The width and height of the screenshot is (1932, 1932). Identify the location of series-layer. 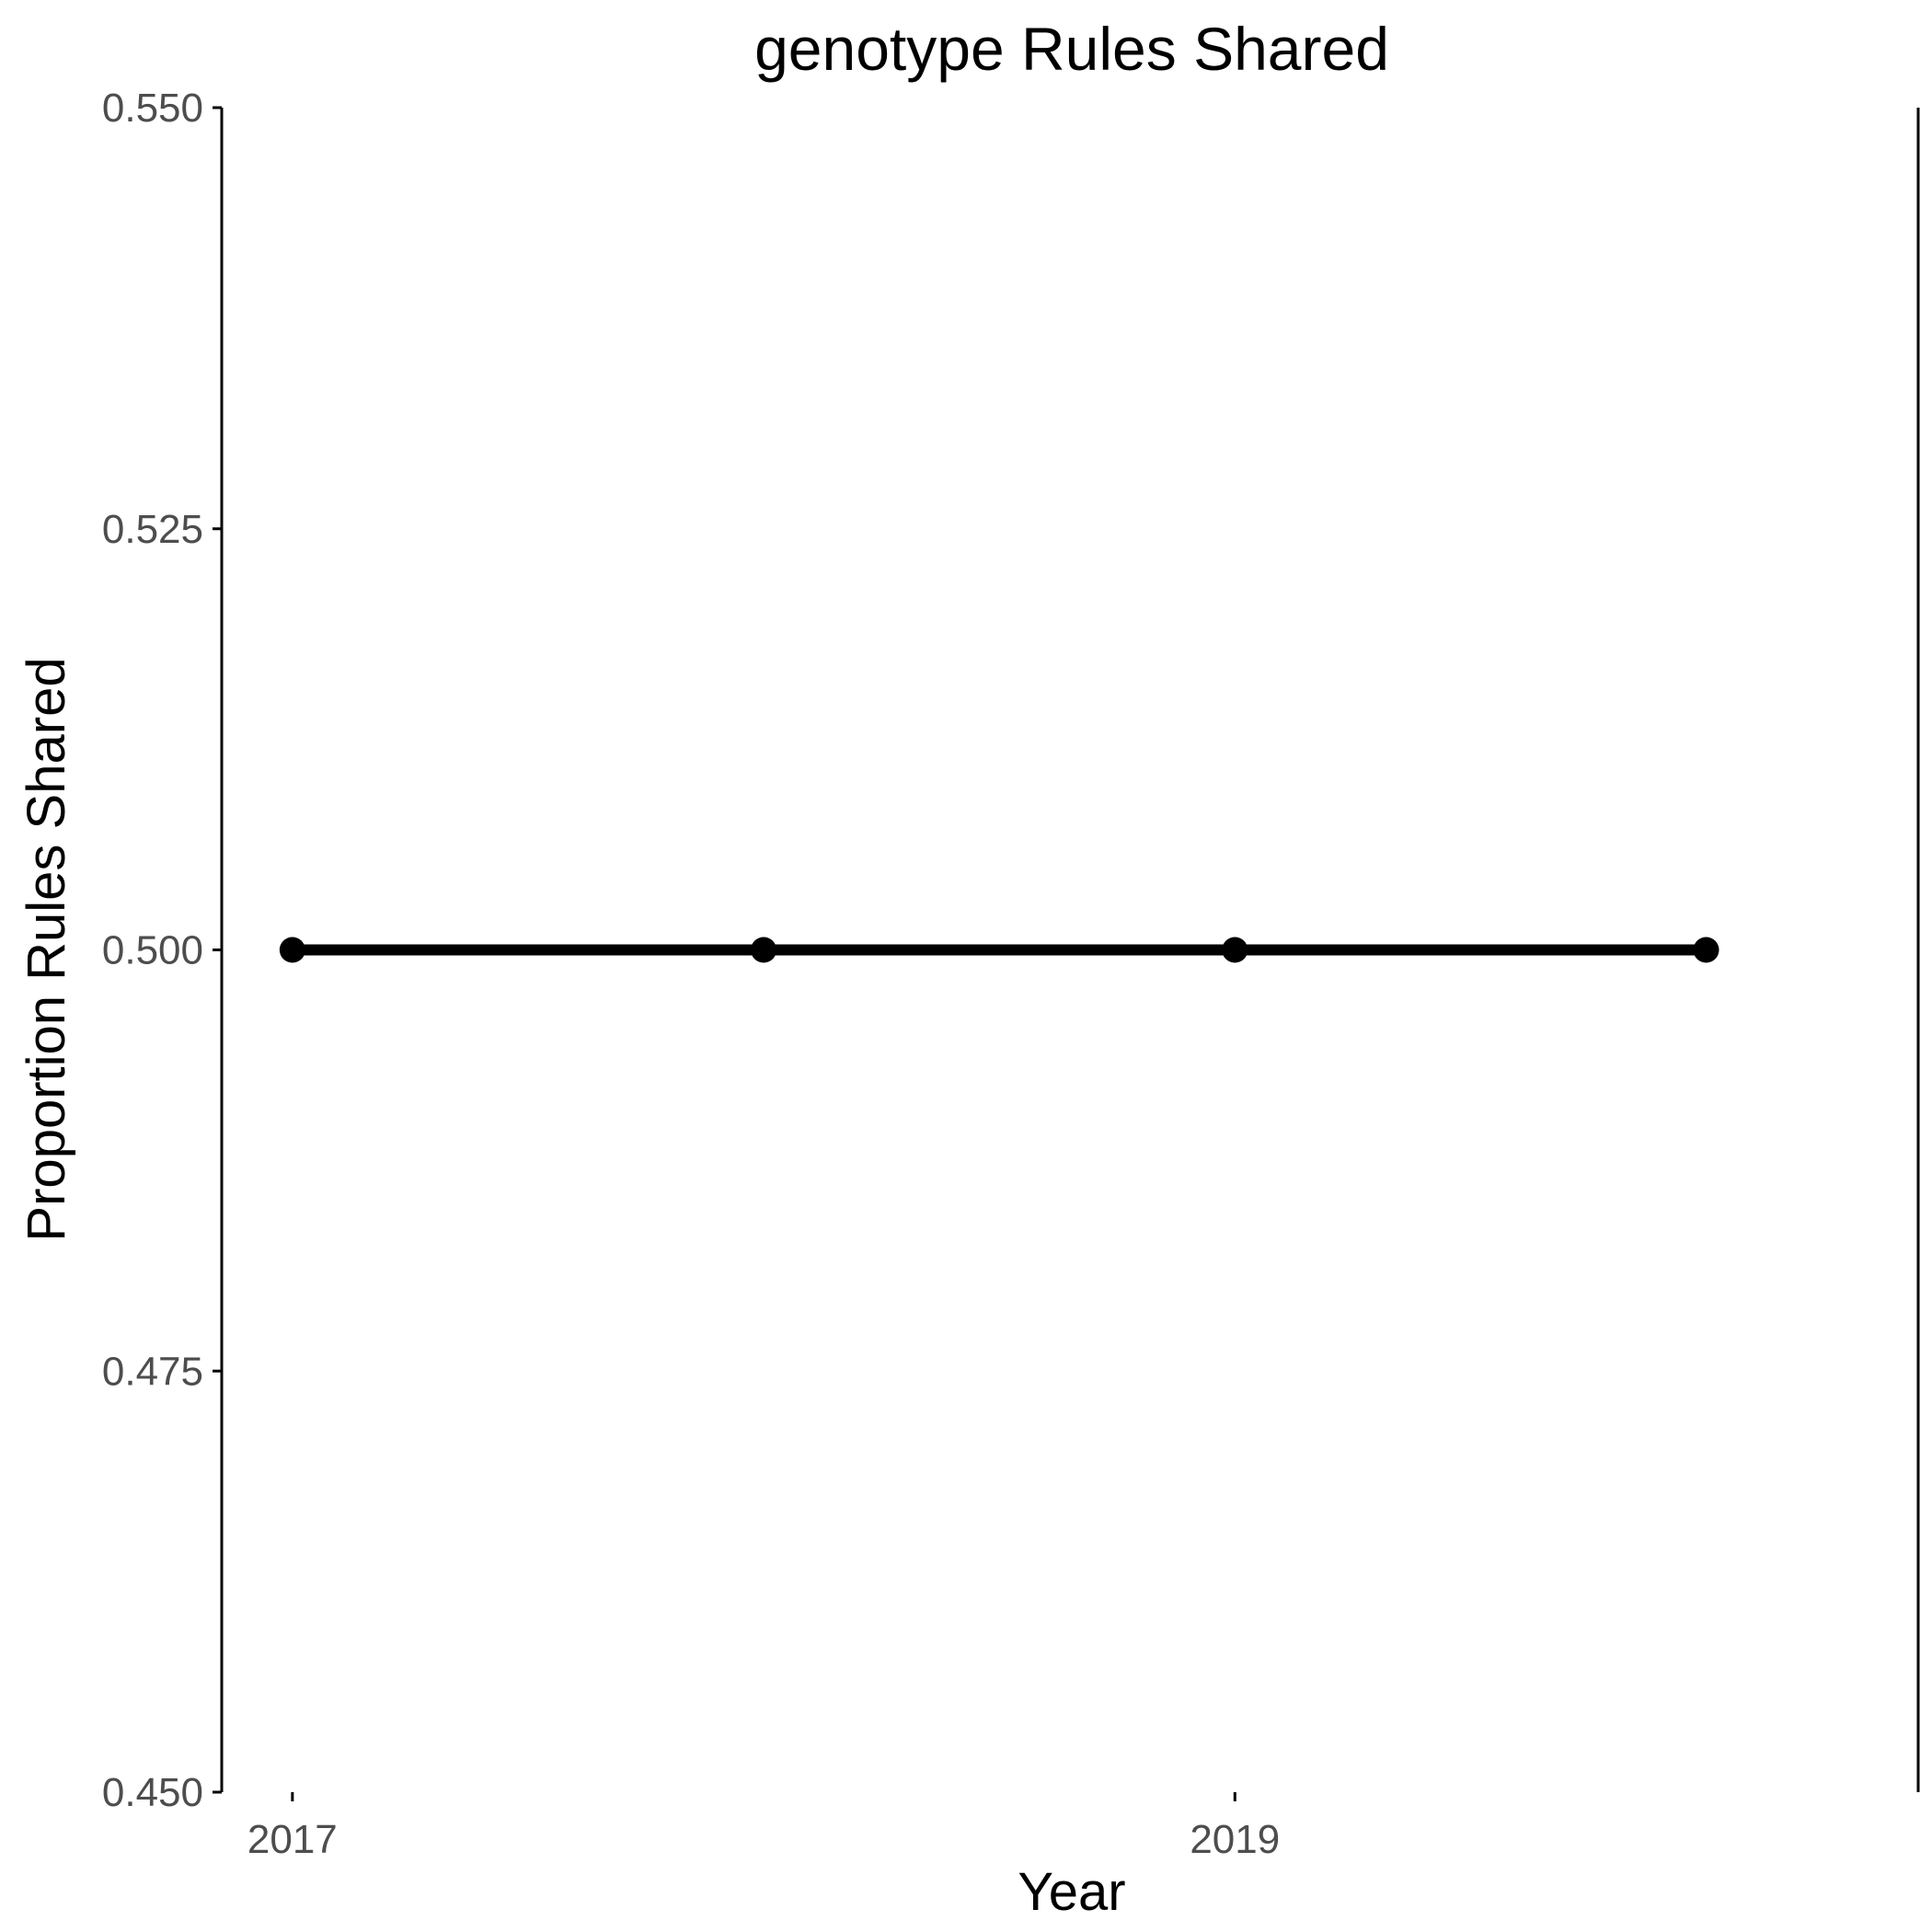
(999, 950).